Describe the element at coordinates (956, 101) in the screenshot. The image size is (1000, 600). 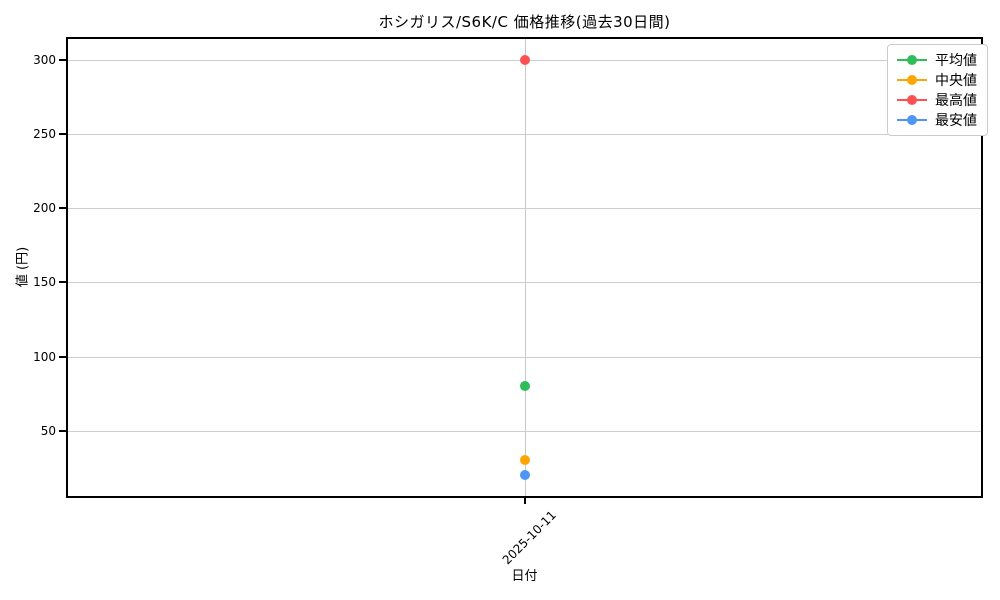
I see `legend-item-label: 最高値` at that location.